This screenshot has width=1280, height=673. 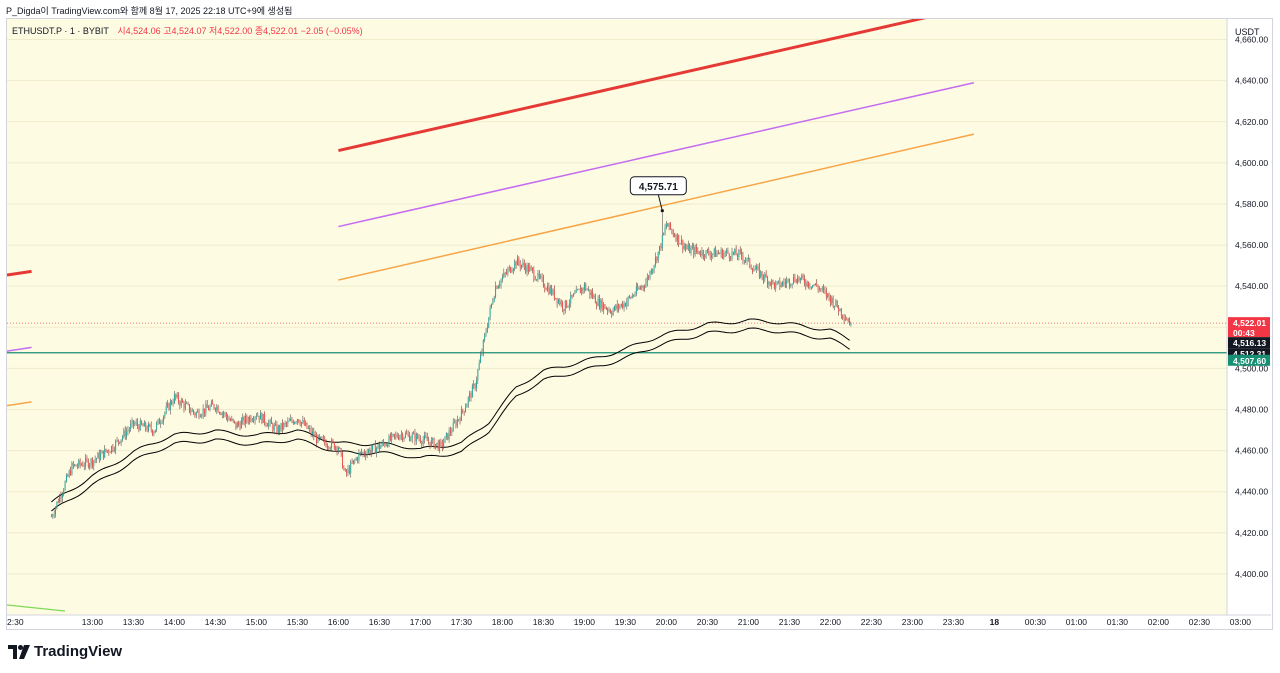 What do you see at coordinates (544, 622) in the screenshot?
I see `time-tick-label: 18:30` at bounding box center [544, 622].